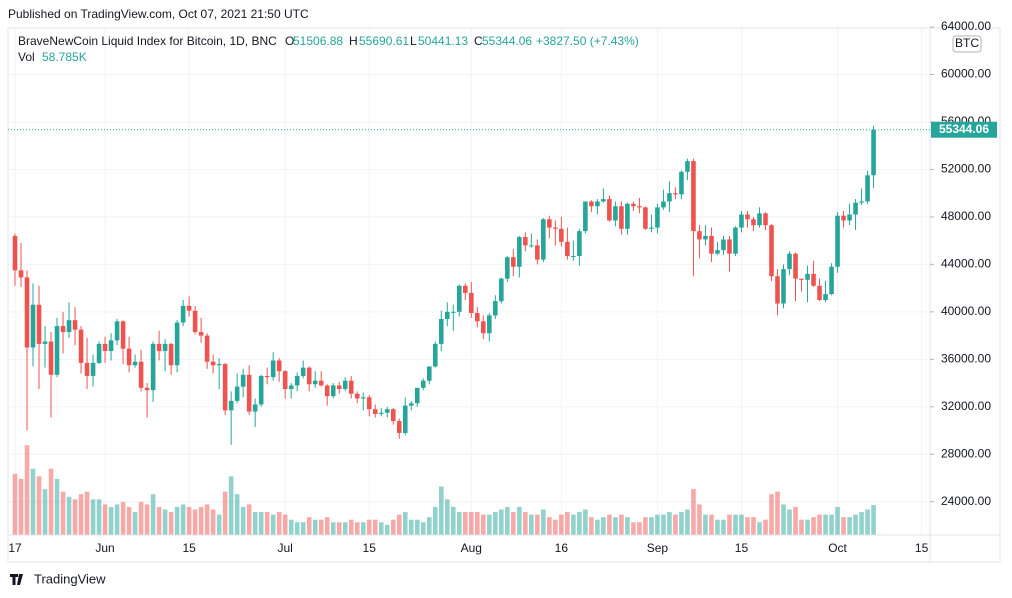  Describe the element at coordinates (966, 311) in the screenshot. I see `y-tick-label: 40000.00` at that location.